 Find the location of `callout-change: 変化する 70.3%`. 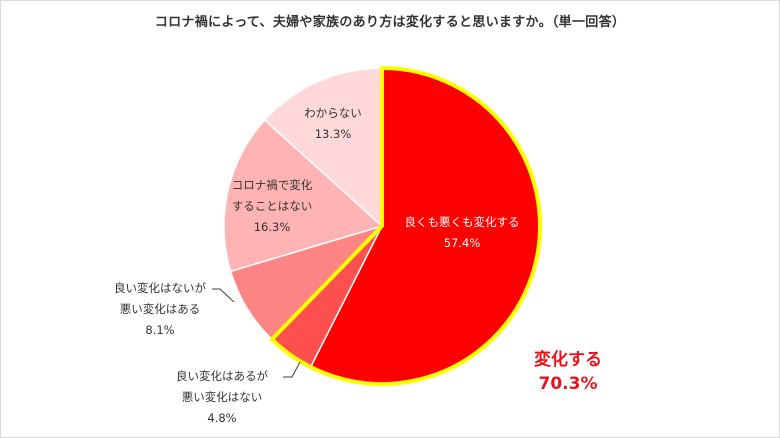

callout-change: 変化する 70.3% is located at coordinates (568, 371).